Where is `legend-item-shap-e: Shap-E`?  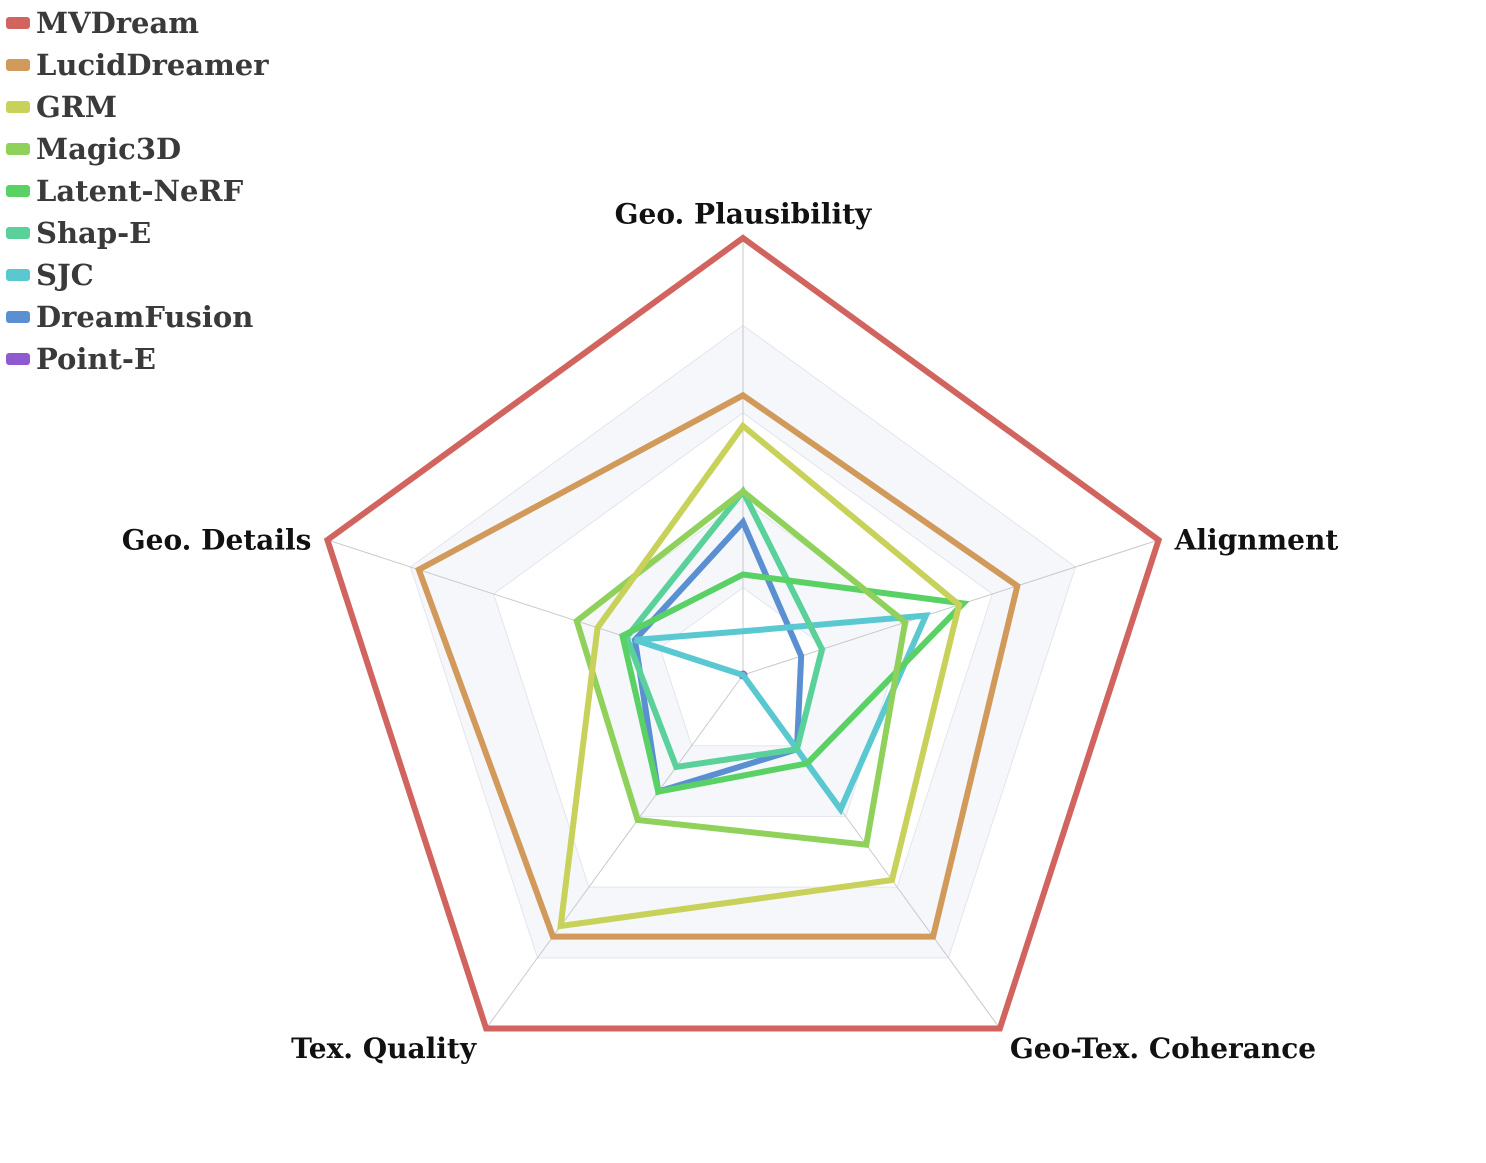 legend-item-shap-e: Shap-E is located at coordinates (137, 233).